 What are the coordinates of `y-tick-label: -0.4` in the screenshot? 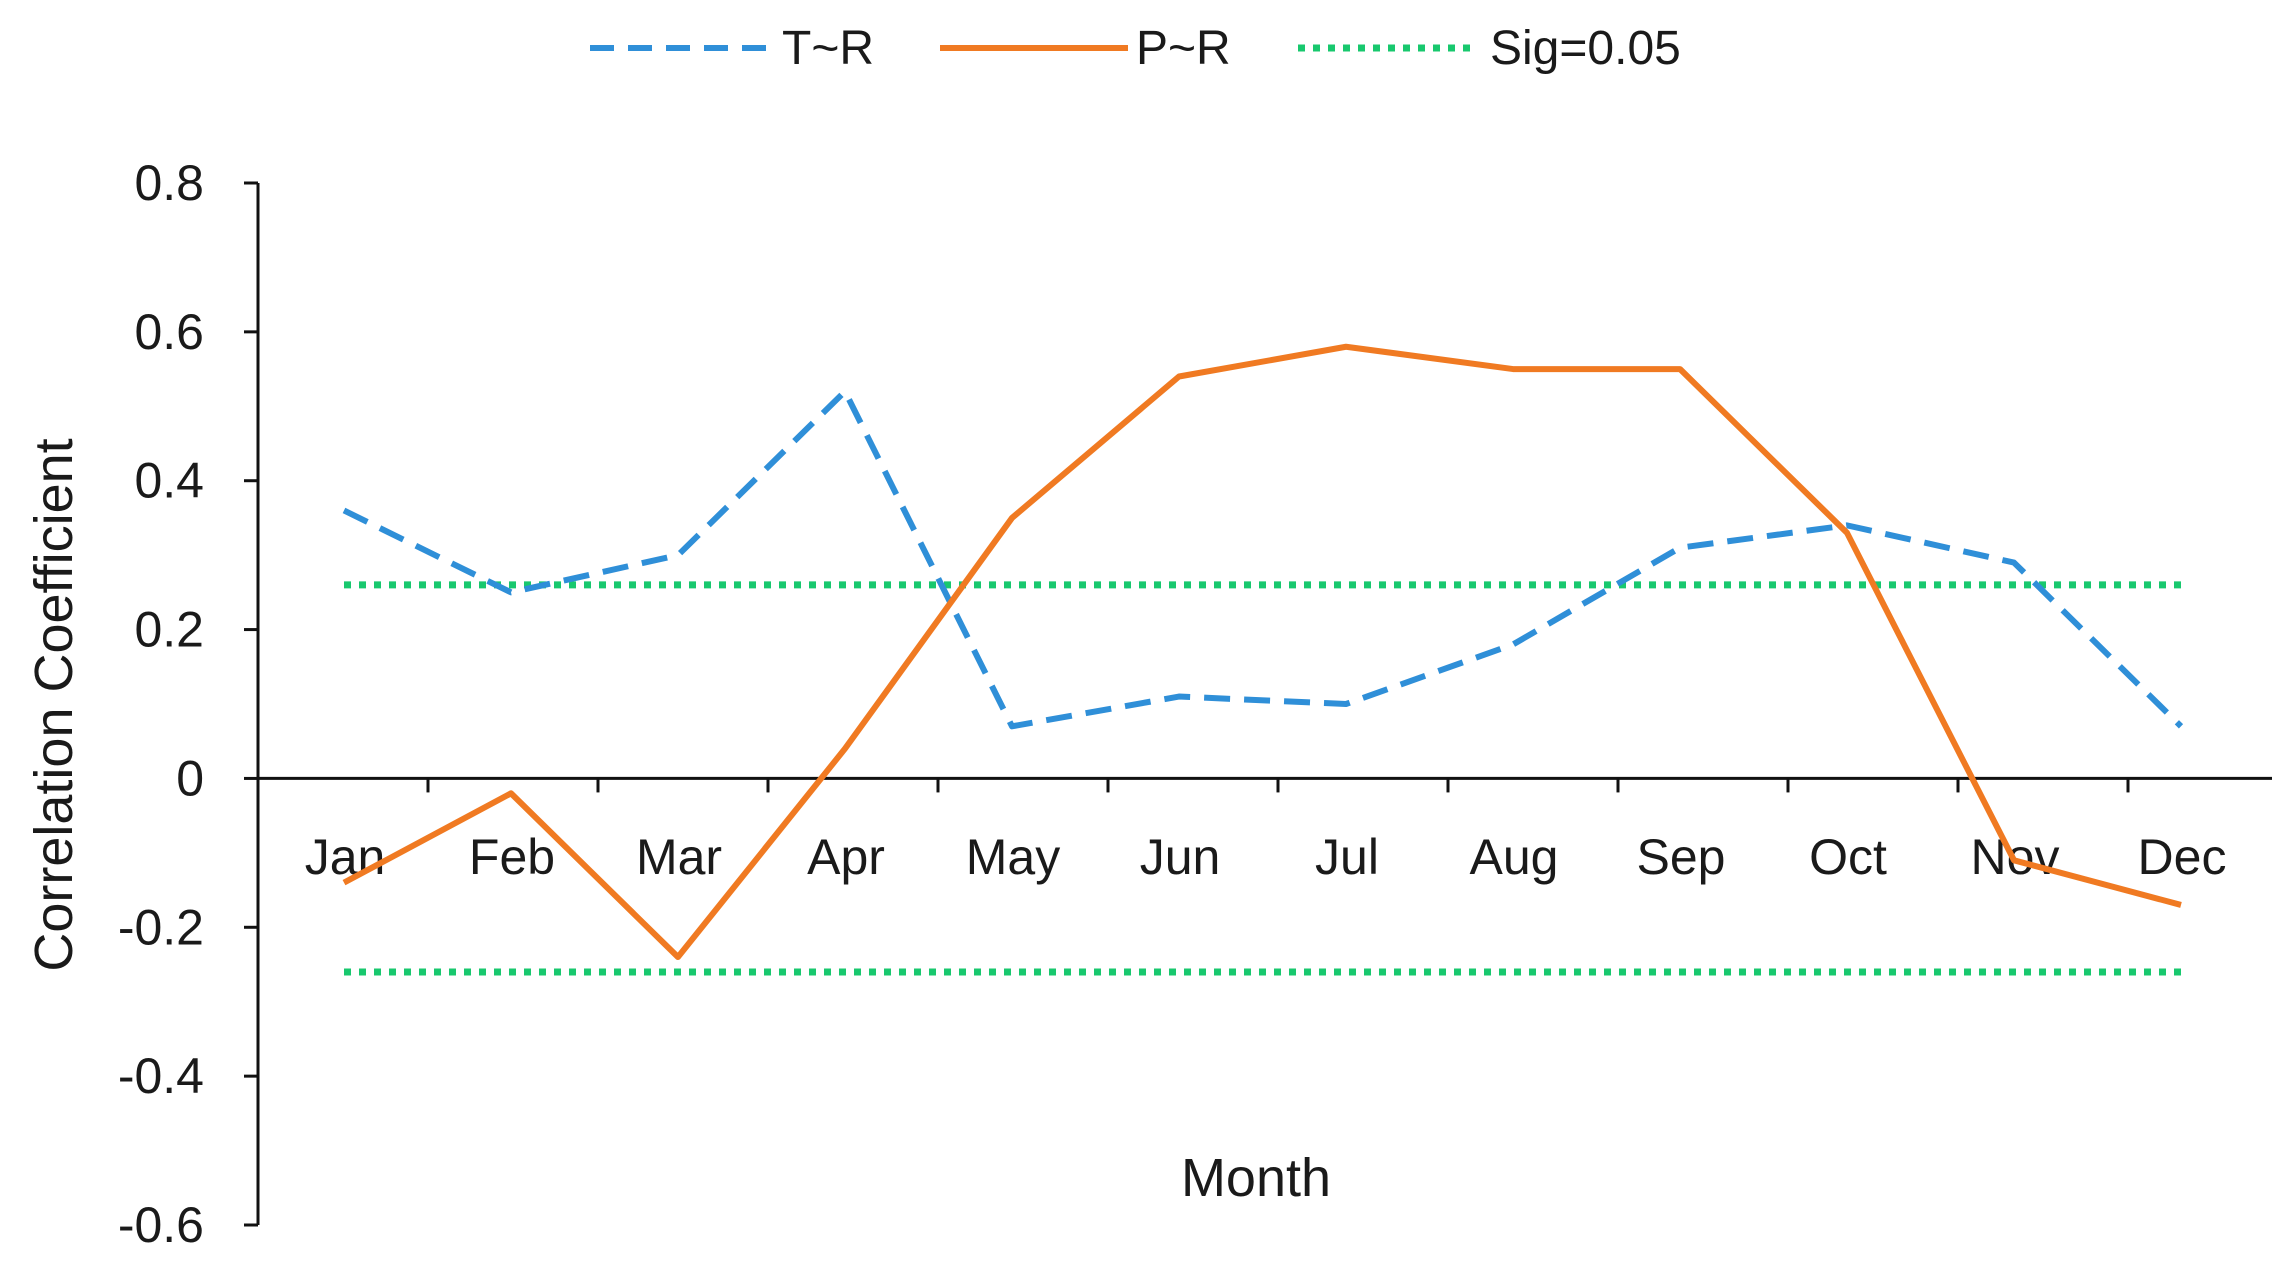 It's located at (161, 1076).